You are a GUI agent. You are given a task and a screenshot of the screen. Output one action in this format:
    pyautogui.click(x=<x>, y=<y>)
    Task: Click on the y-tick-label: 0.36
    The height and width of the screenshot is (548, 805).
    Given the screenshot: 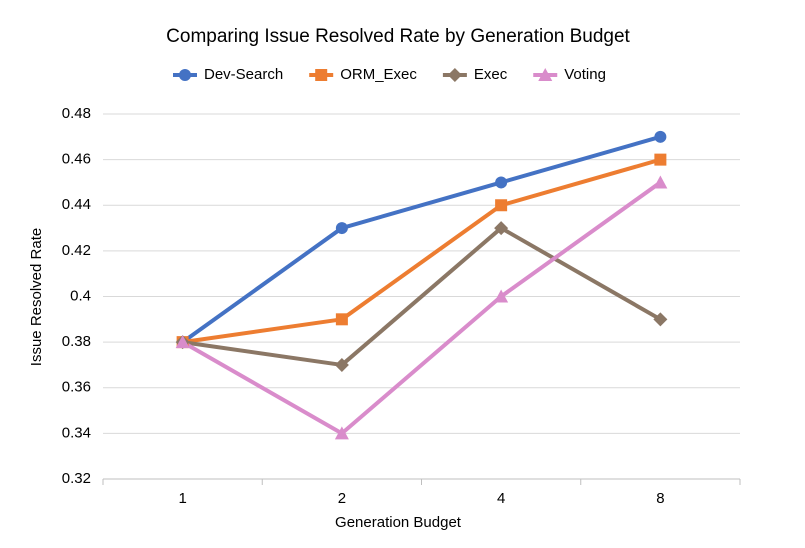 What is the action you would take?
    pyautogui.click(x=76, y=387)
    